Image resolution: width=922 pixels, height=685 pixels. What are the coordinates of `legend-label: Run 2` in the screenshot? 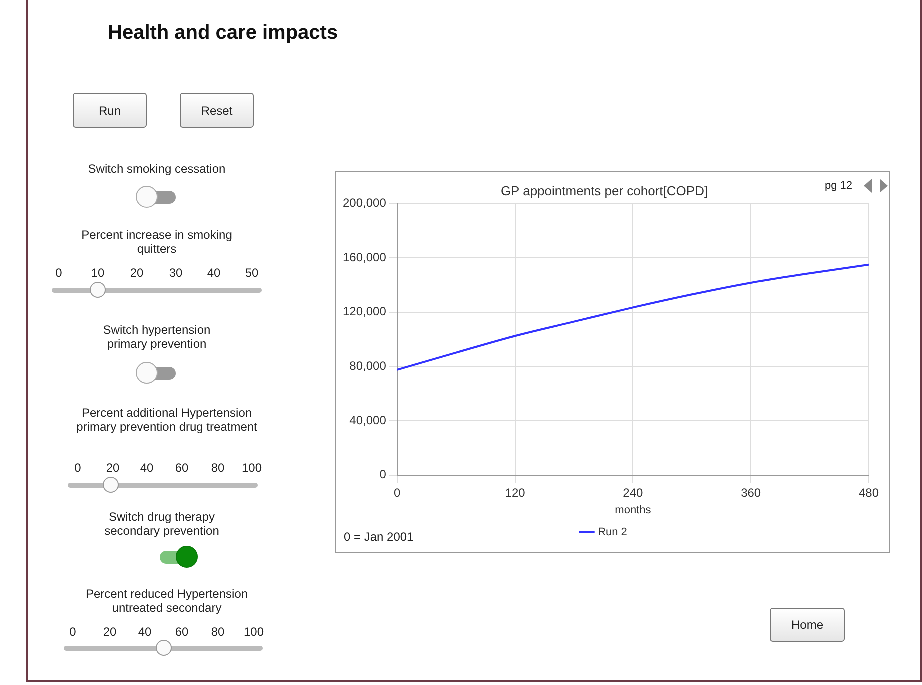 It's located at (613, 532).